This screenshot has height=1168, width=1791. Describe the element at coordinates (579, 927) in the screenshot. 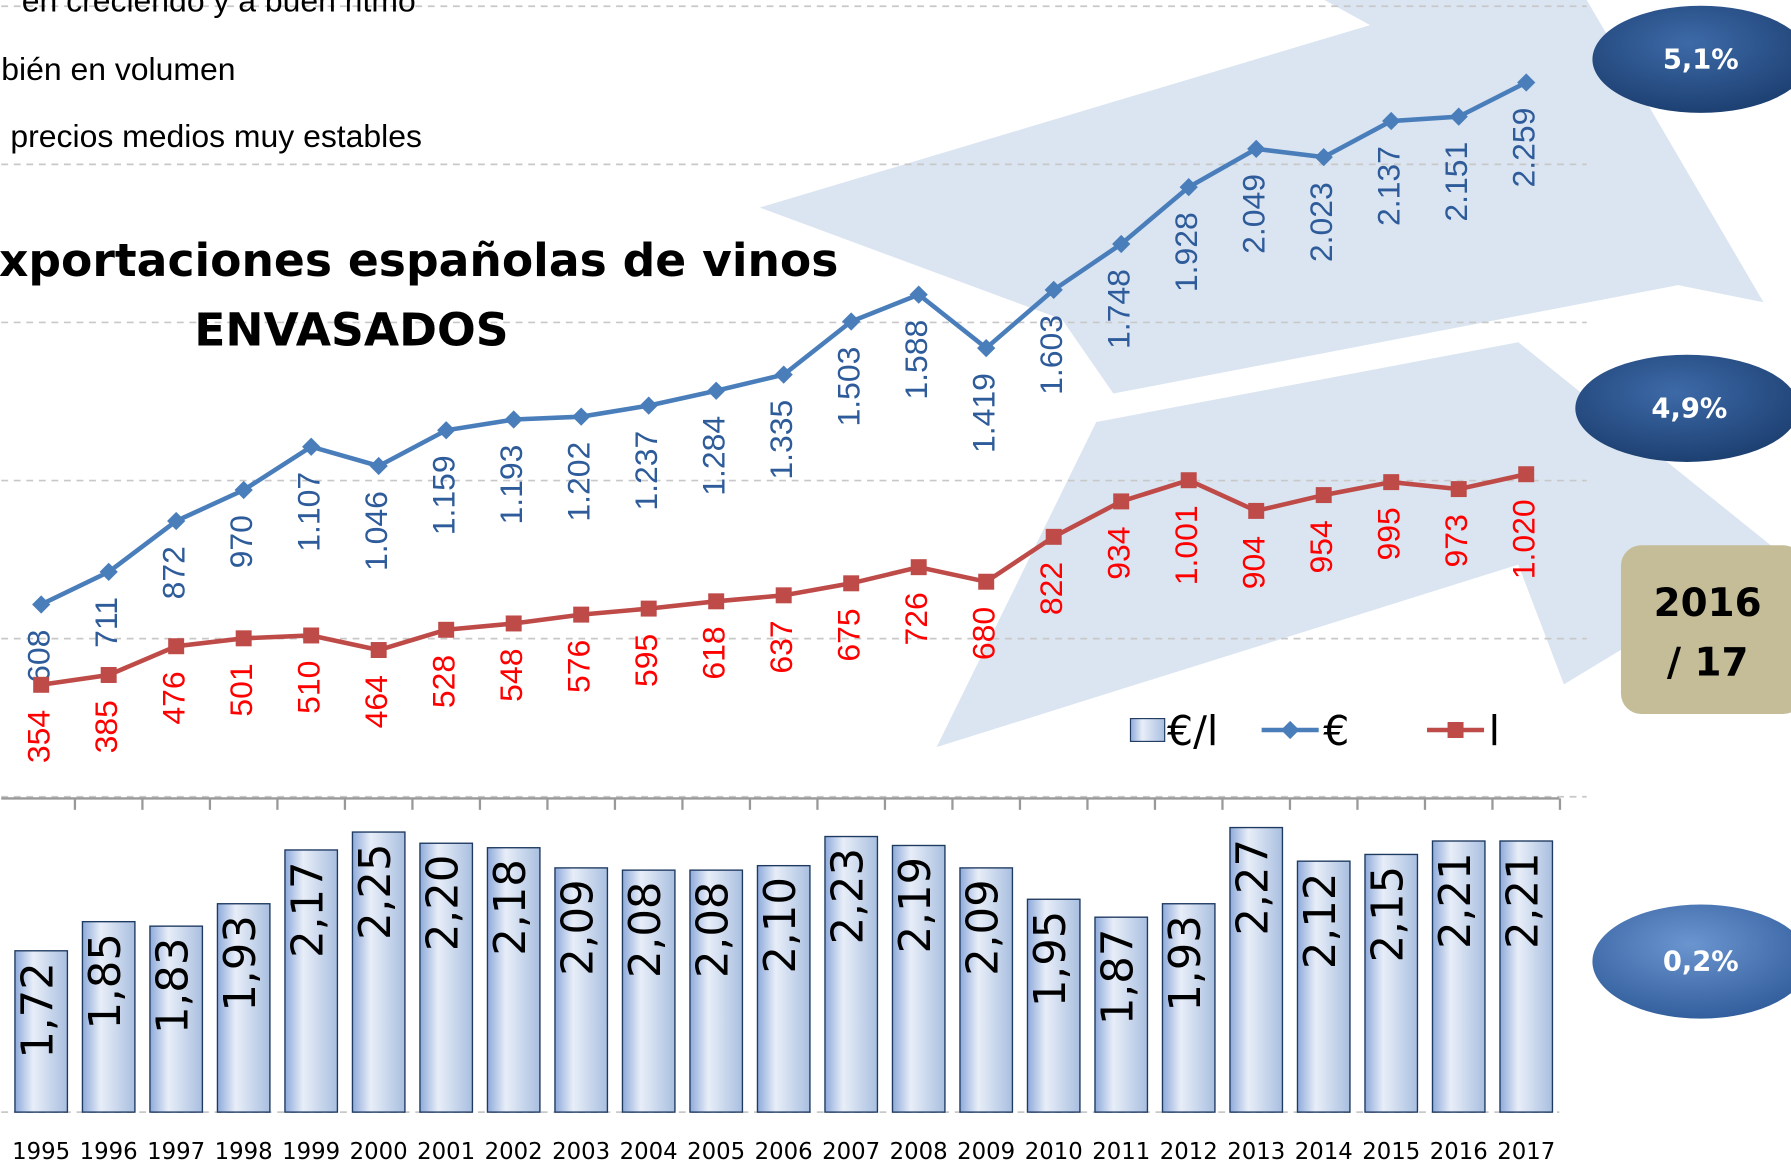

I see `data-label: 2,09` at that location.